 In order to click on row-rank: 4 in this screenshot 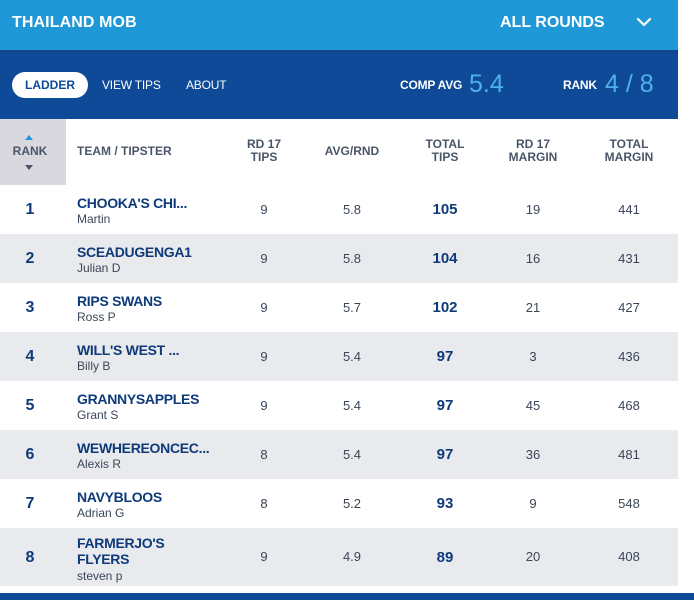, I will do `click(30, 356)`.